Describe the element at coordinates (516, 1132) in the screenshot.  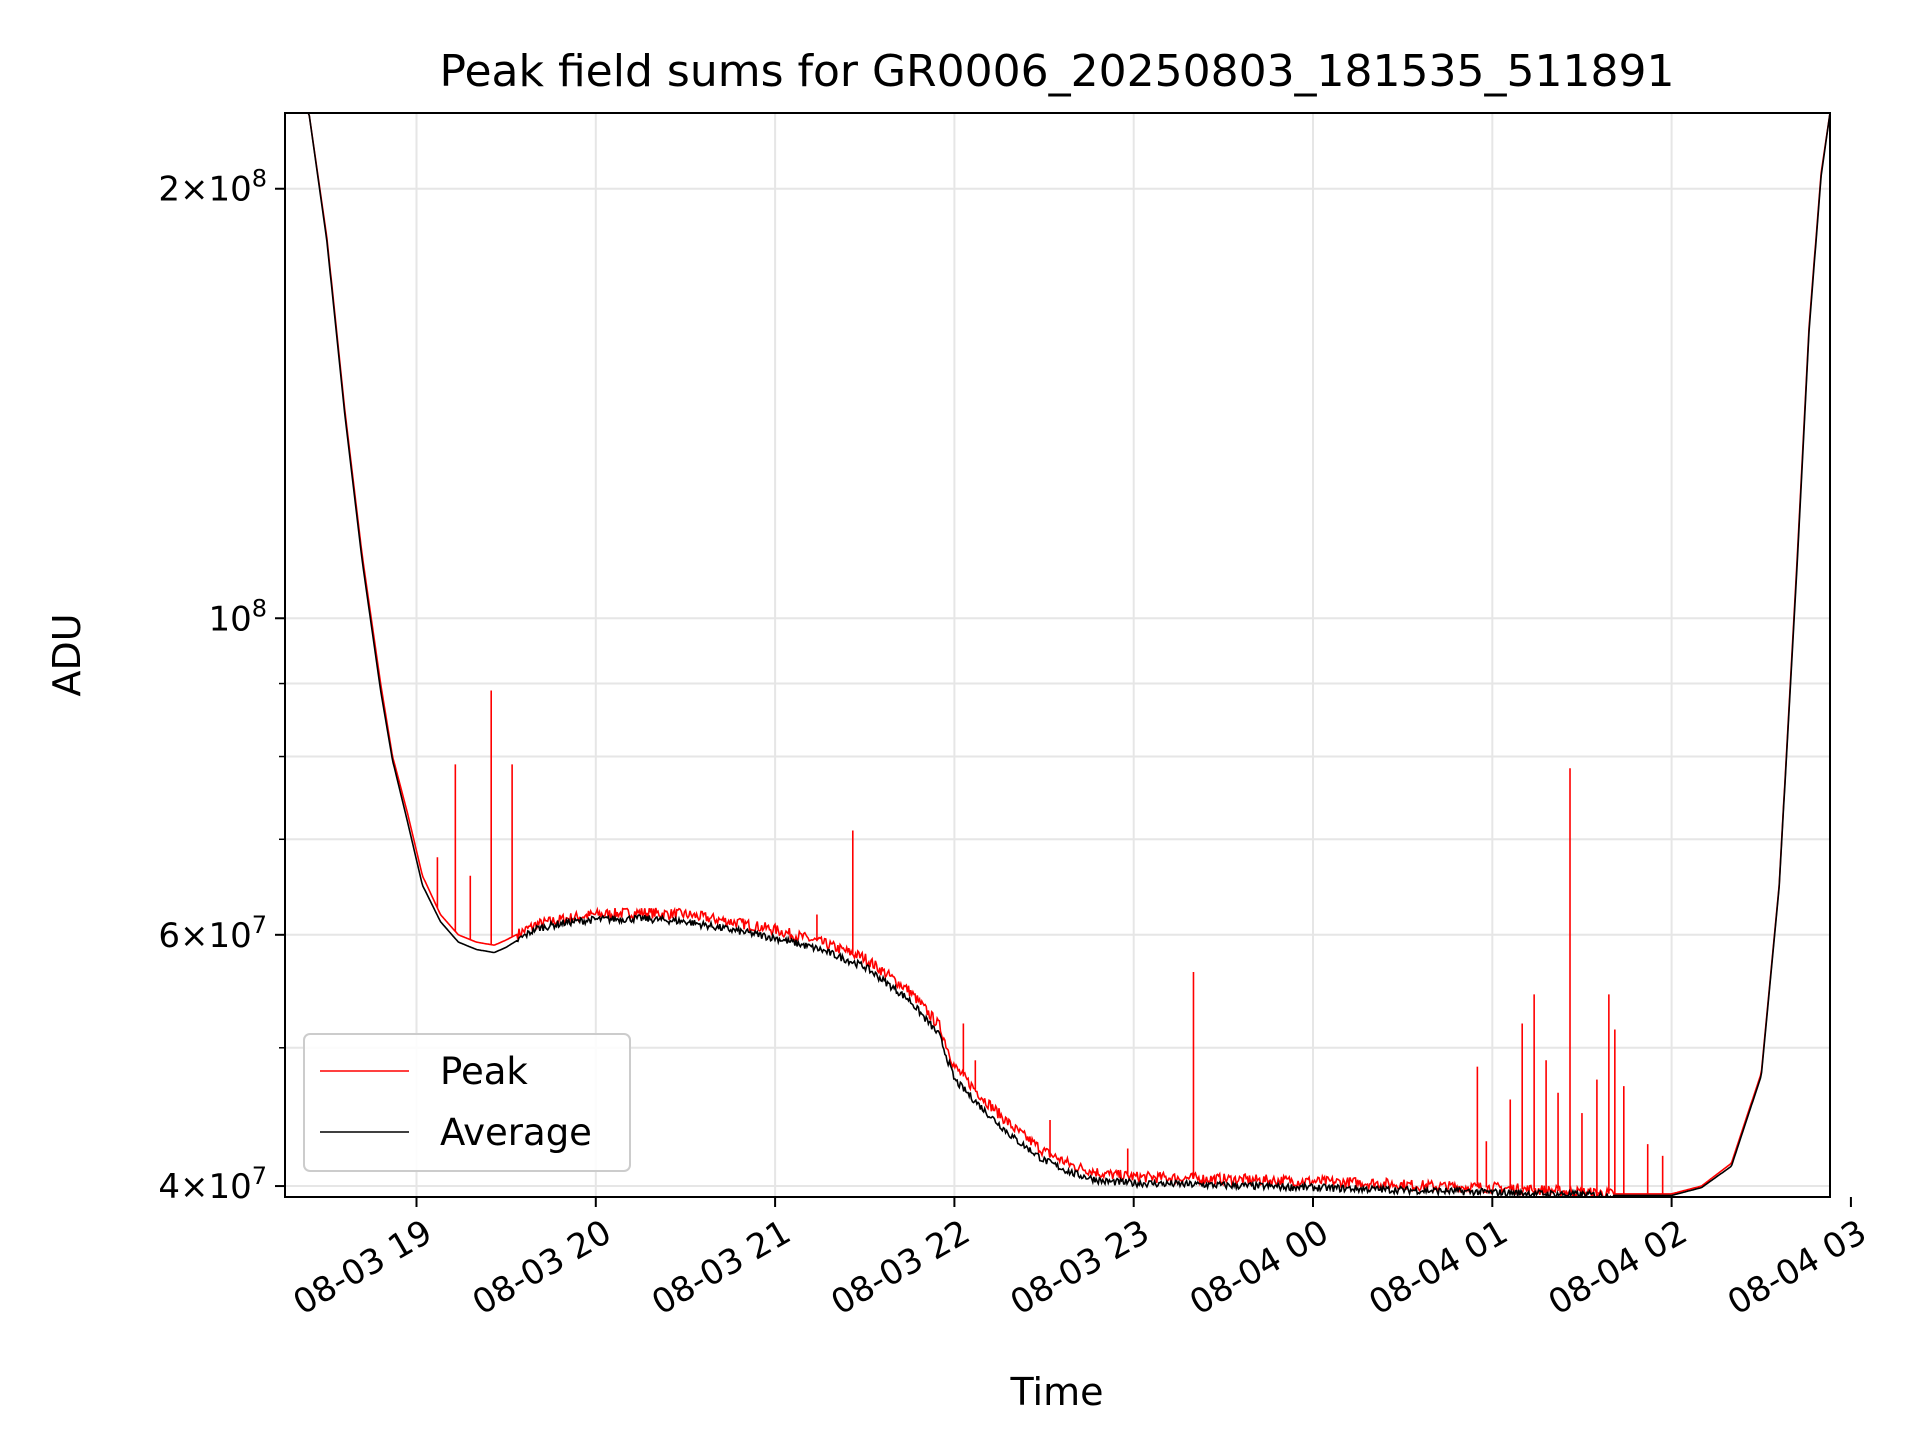
I see `legend-label-average: Average` at that location.